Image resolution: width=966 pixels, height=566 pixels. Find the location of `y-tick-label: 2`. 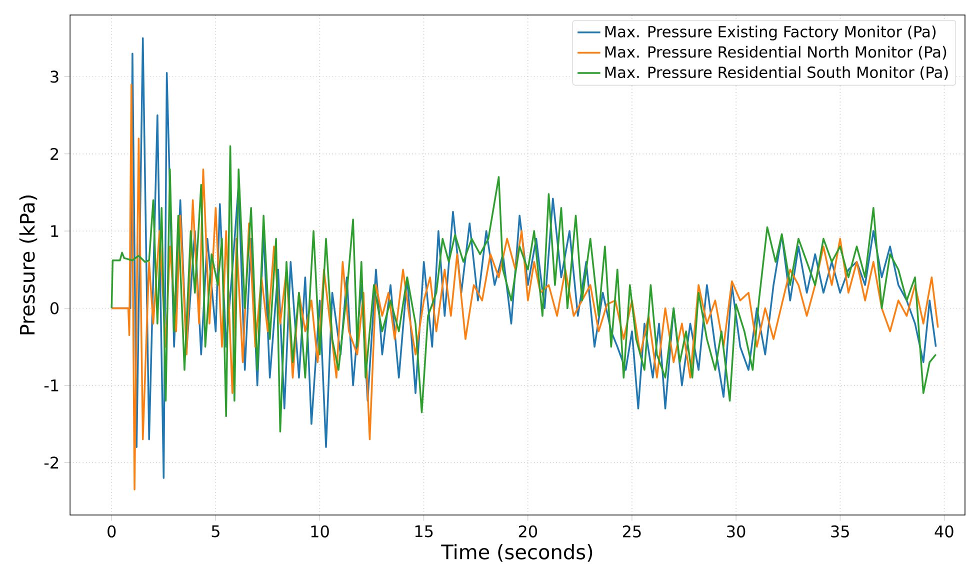

y-tick-label: 2 is located at coordinates (54, 154).